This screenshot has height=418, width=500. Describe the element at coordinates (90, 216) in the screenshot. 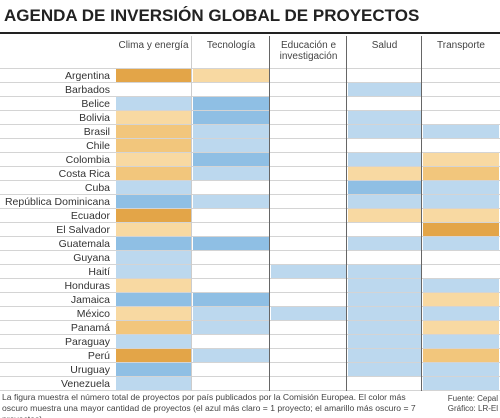

I see `row-label: Ecuador` at that location.